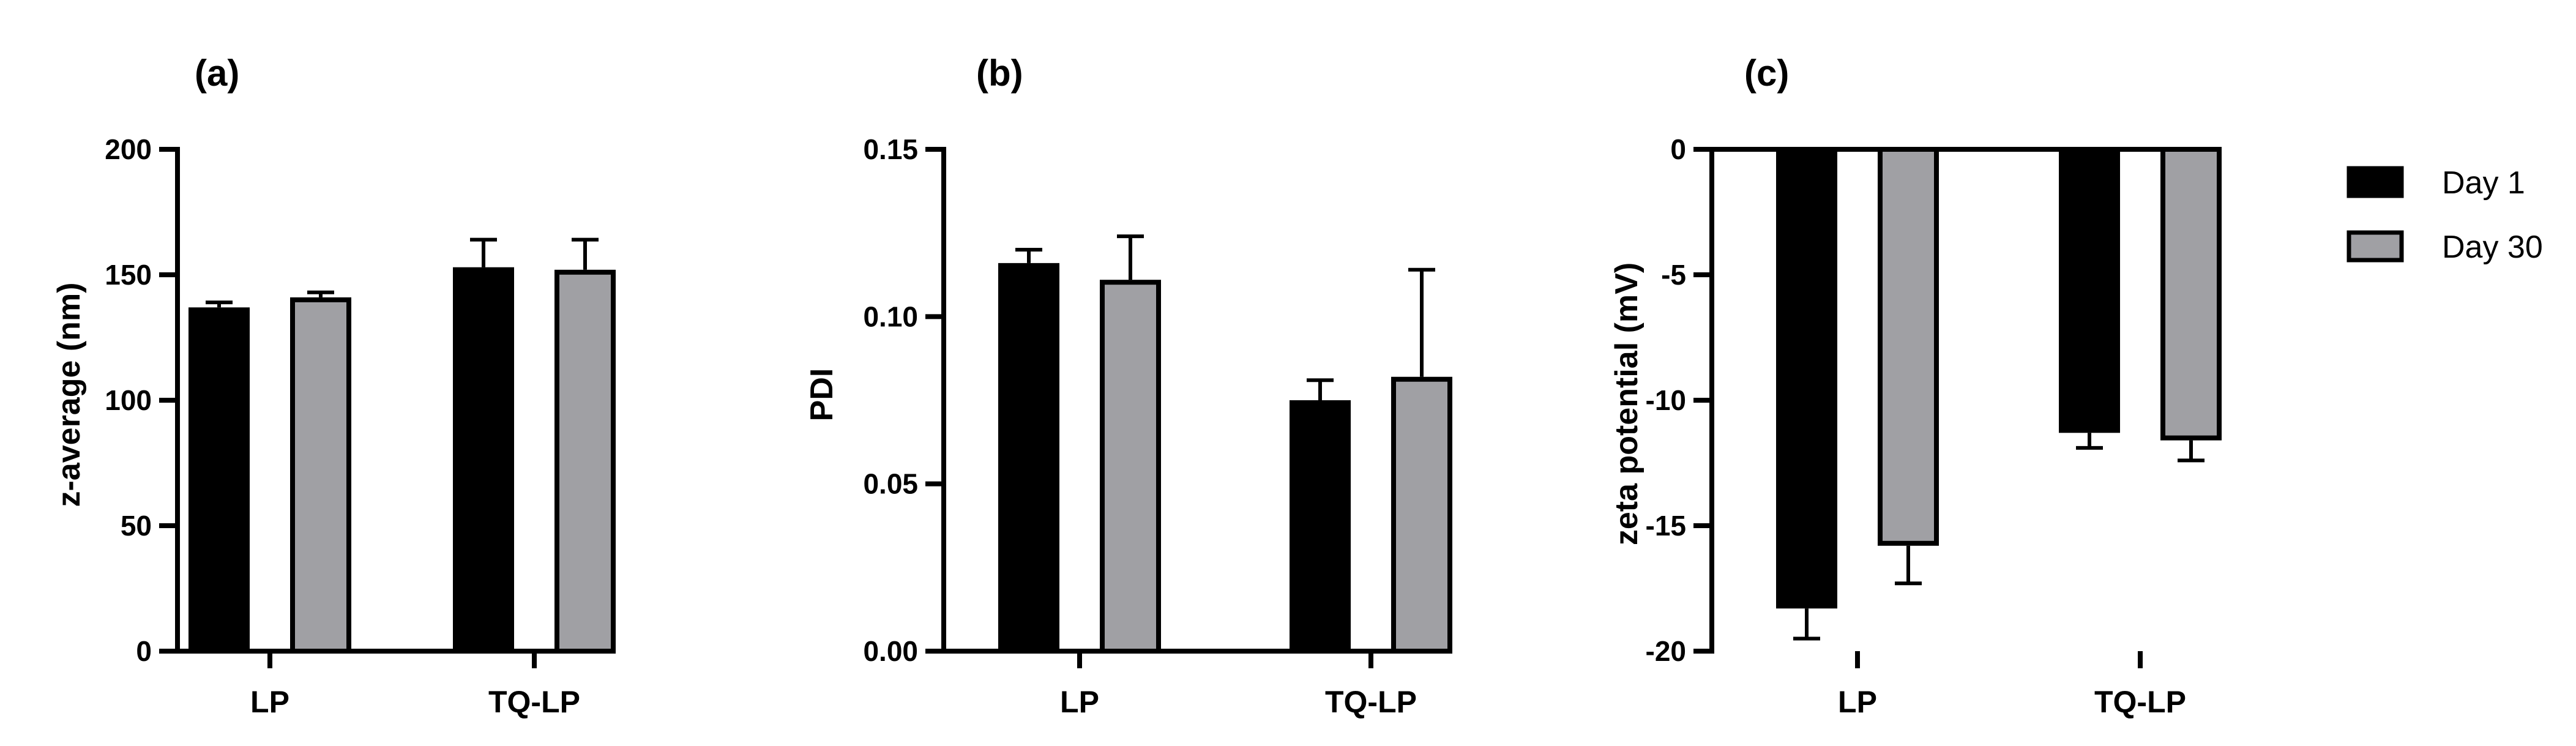 The image size is (2576, 746). What do you see at coordinates (1666, 651) in the screenshot?
I see `y-tick-label: -20` at bounding box center [1666, 651].